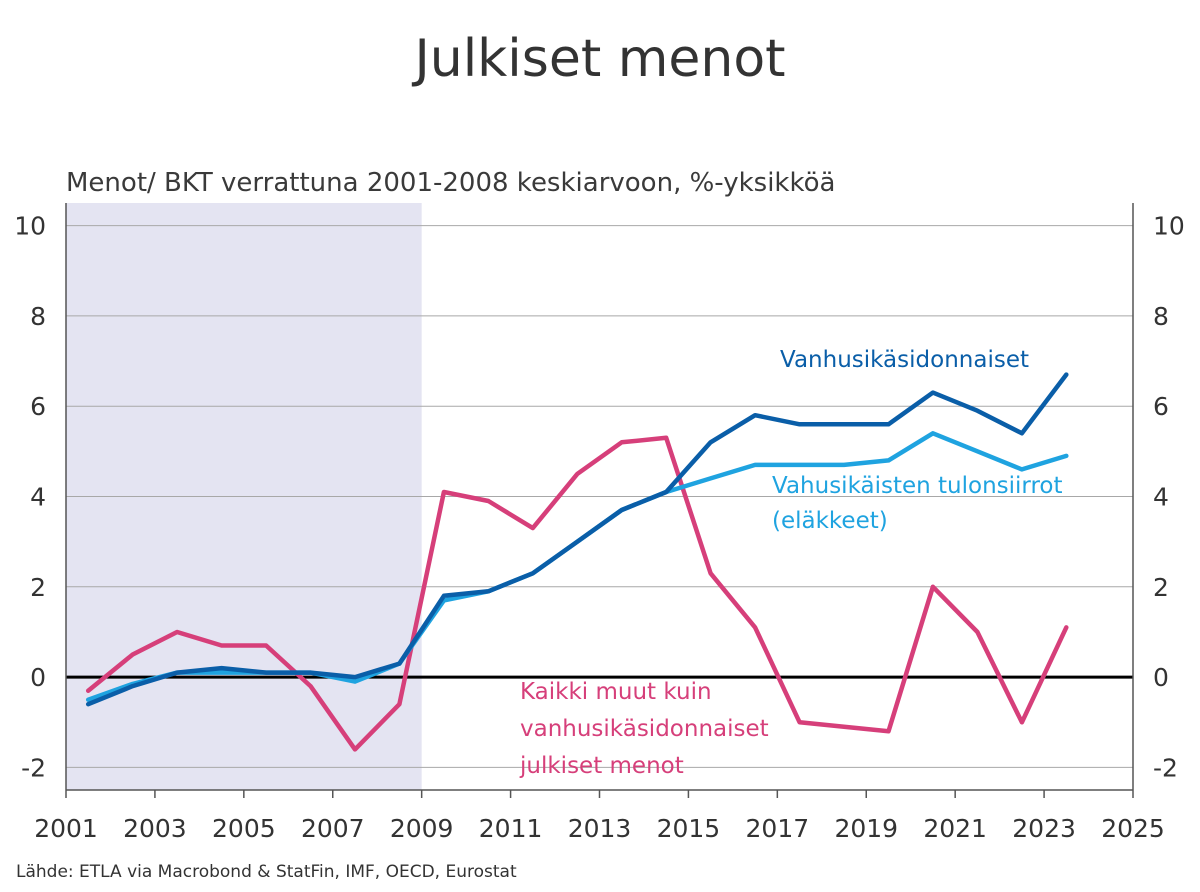  I want to click on y-tick-label-left: 6, so click(38, 406).